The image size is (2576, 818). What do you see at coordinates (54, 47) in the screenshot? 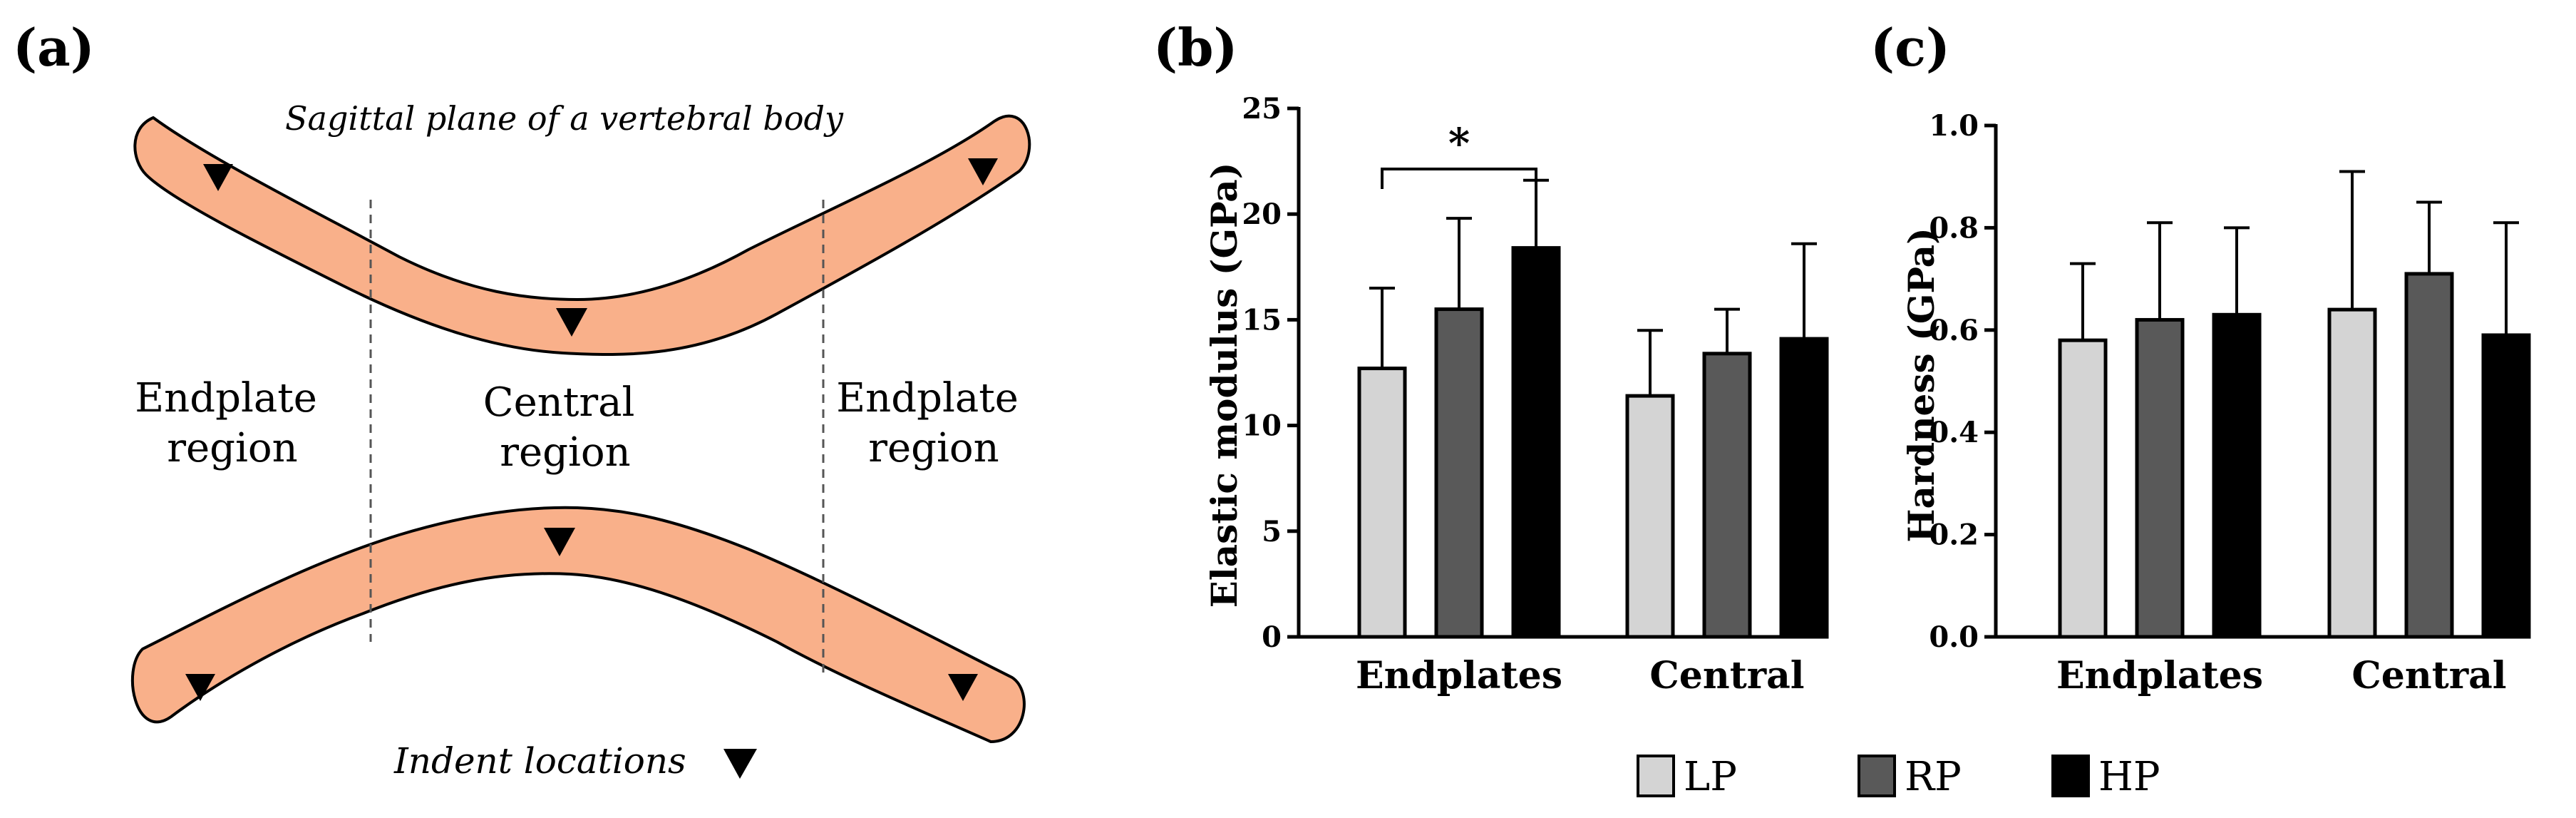
I see `panel-a-label: (a)` at bounding box center [54, 47].